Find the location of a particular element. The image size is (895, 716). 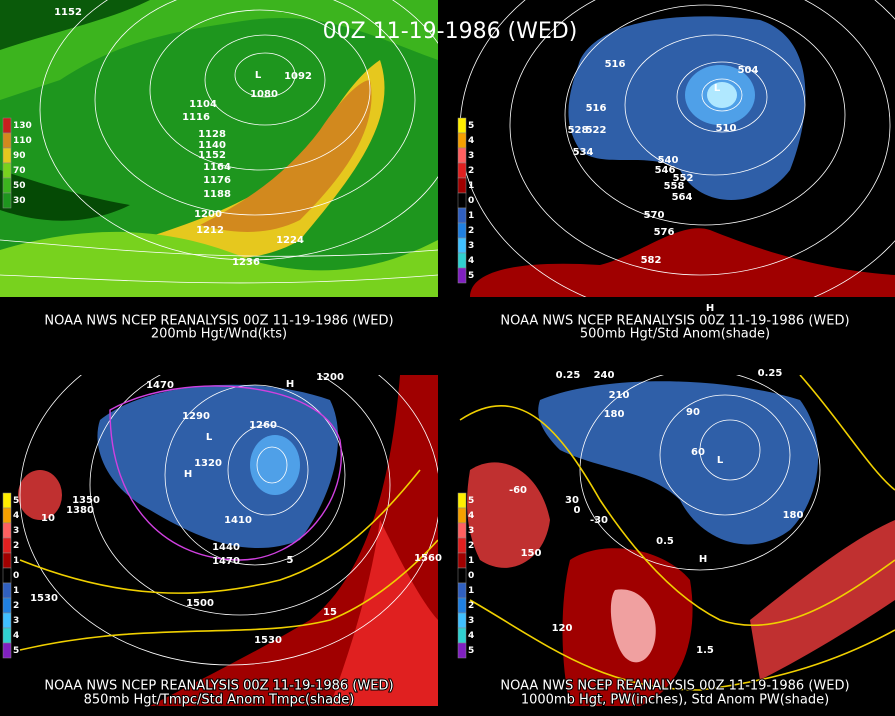

contour-label: 558 is located at coordinates (674, 186).